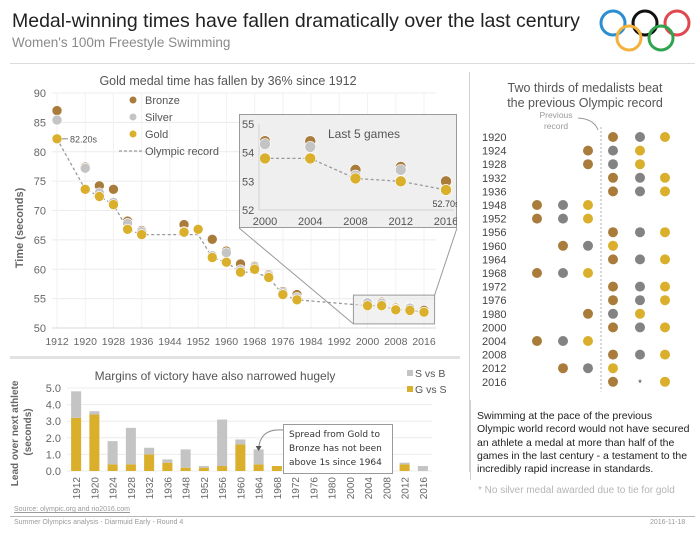 This screenshot has height=534, width=700. What do you see at coordinates (271, 439) in the screenshot?
I see `callout-arrow` at bounding box center [271, 439].